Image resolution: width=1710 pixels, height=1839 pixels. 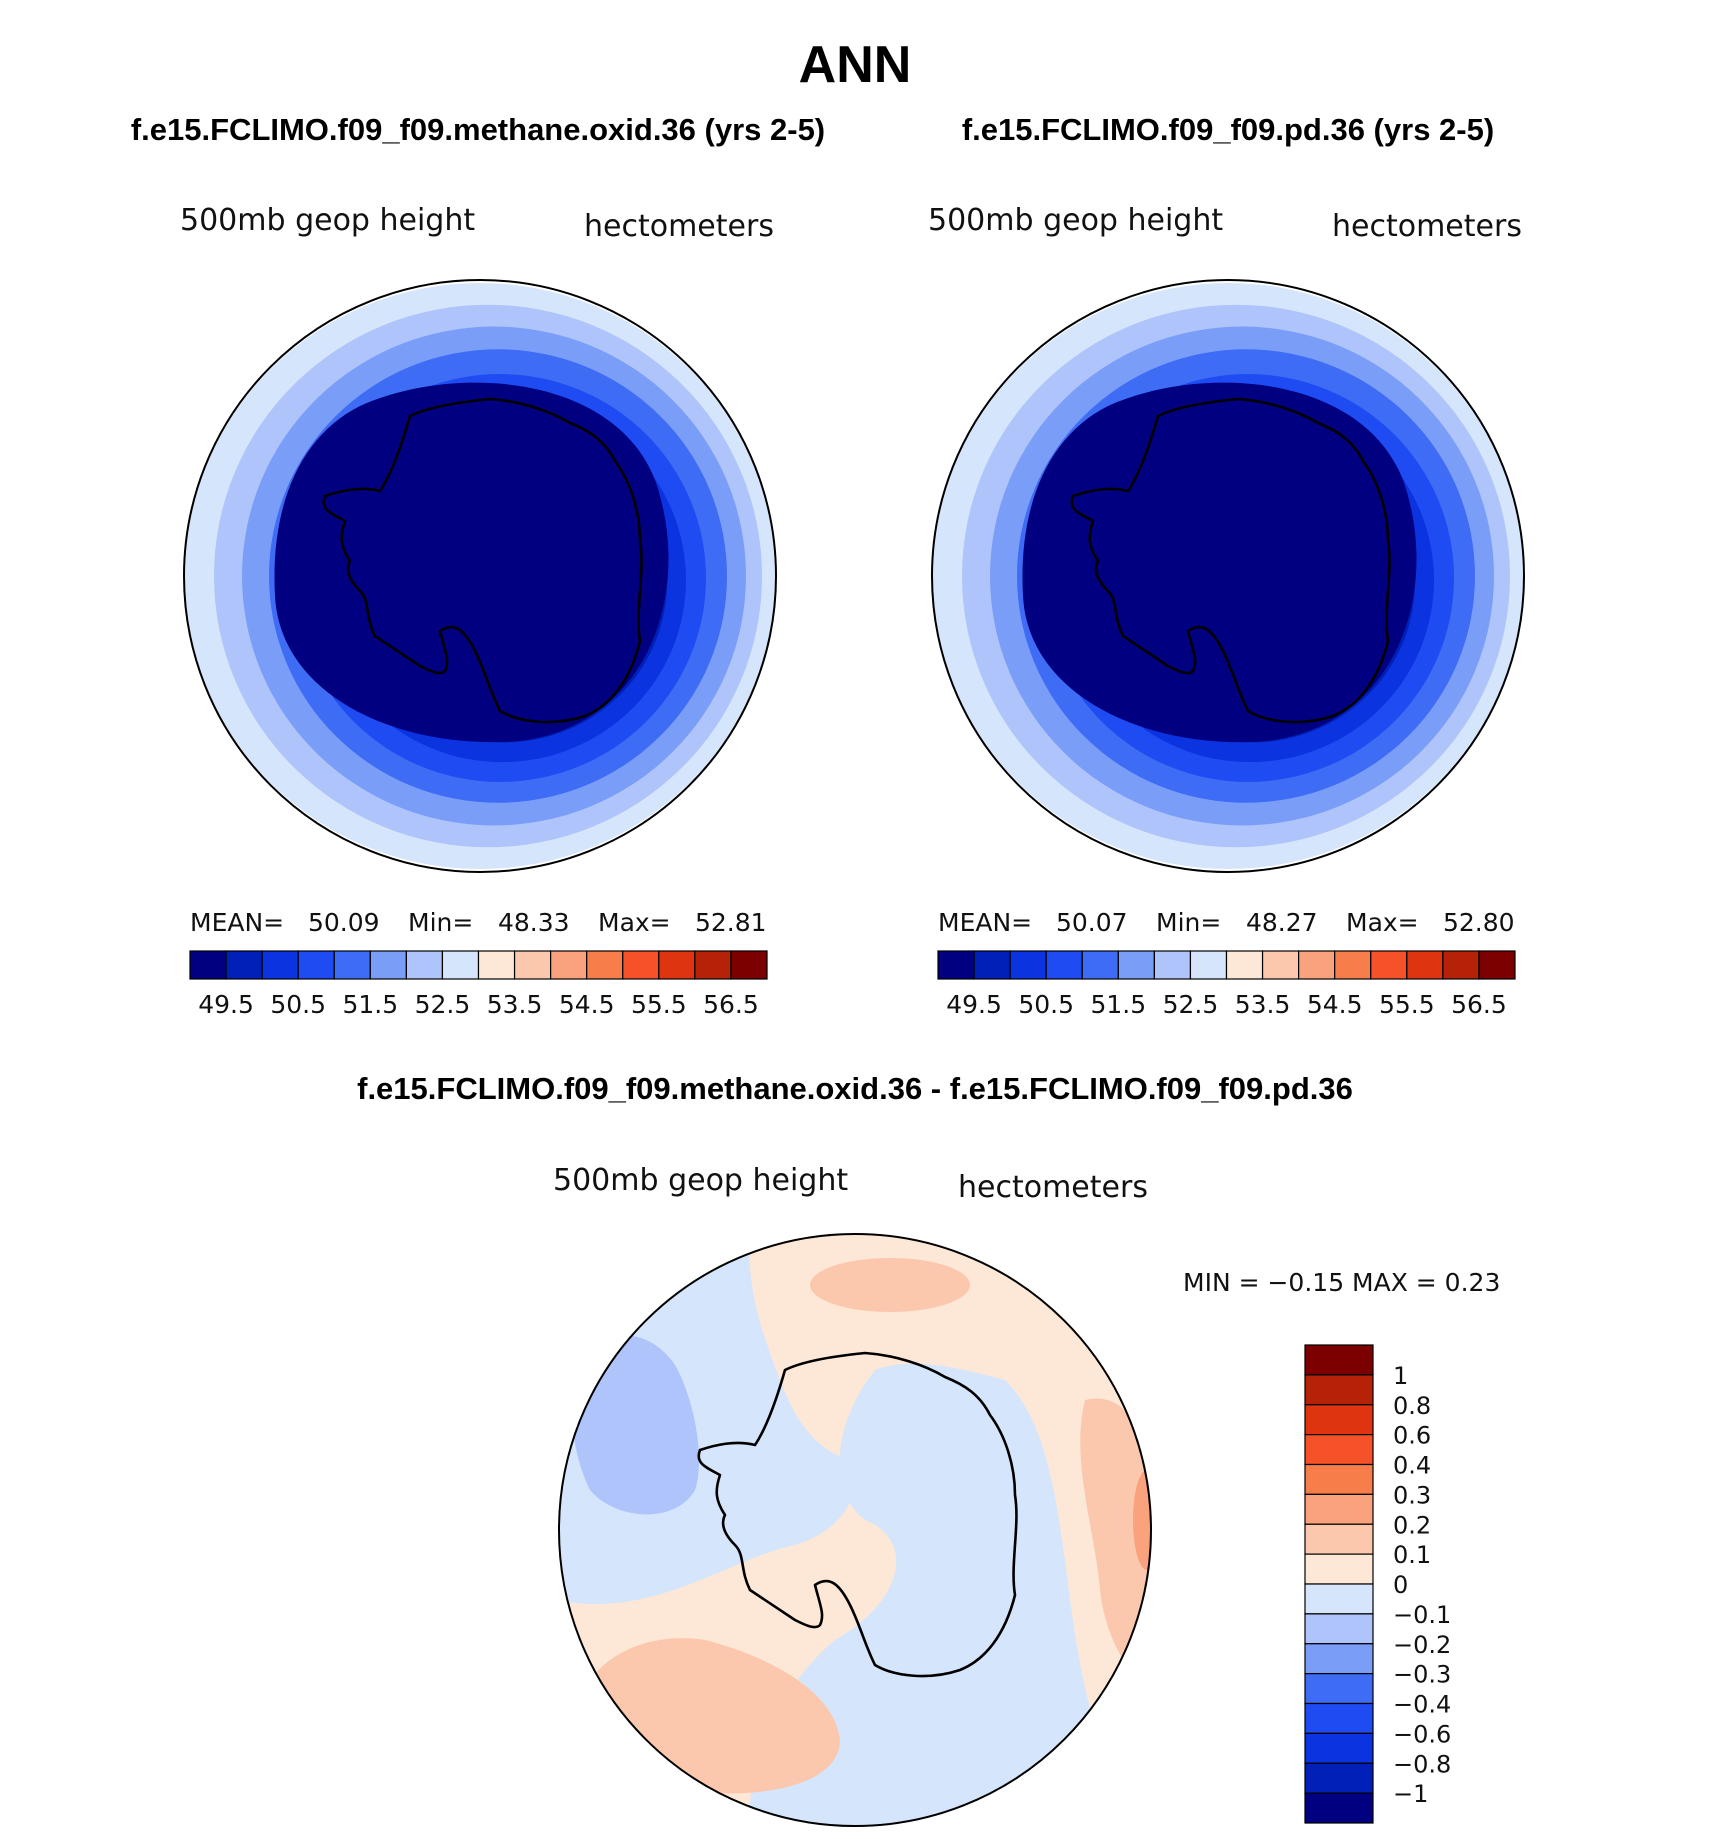 What do you see at coordinates (1422, 1705) in the screenshot?
I see `colorbar-tick: −0.4` at bounding box center [1422, 1705].